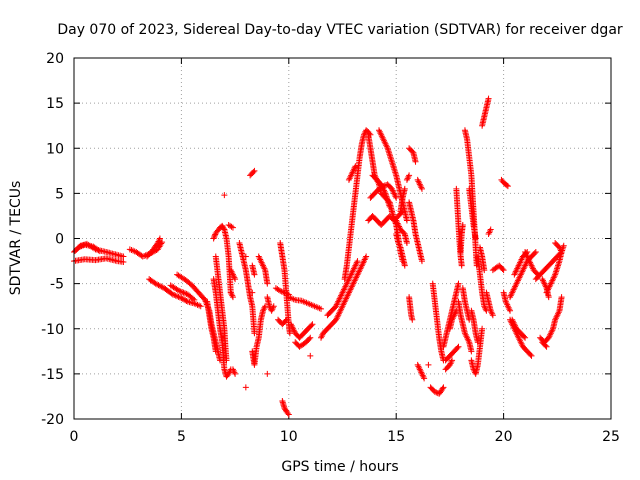 The height and width of the screenshot is (480, 640). What do you see at coordinates (181, 437) in the screenshot?
I see `x-tick-label: 5` at bounding box center [181, 437].